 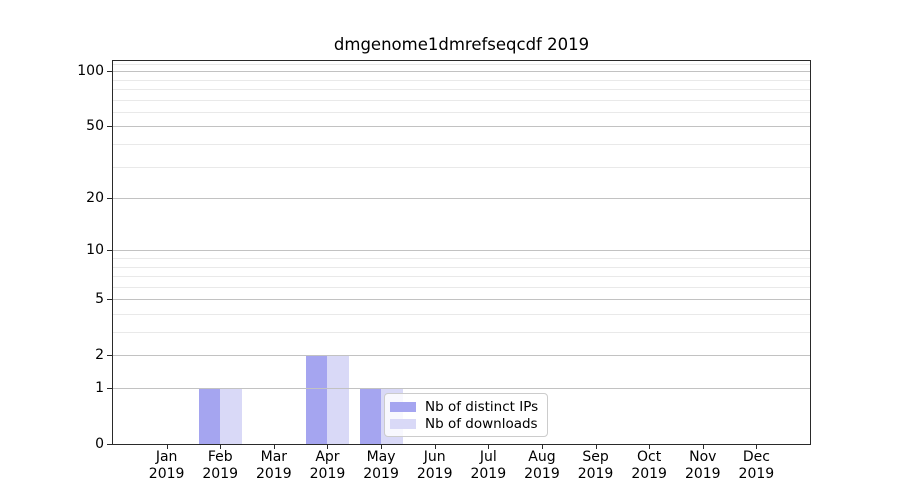 I want to click on x-tick-label: Mar 2019, so click(x=274, y=465).